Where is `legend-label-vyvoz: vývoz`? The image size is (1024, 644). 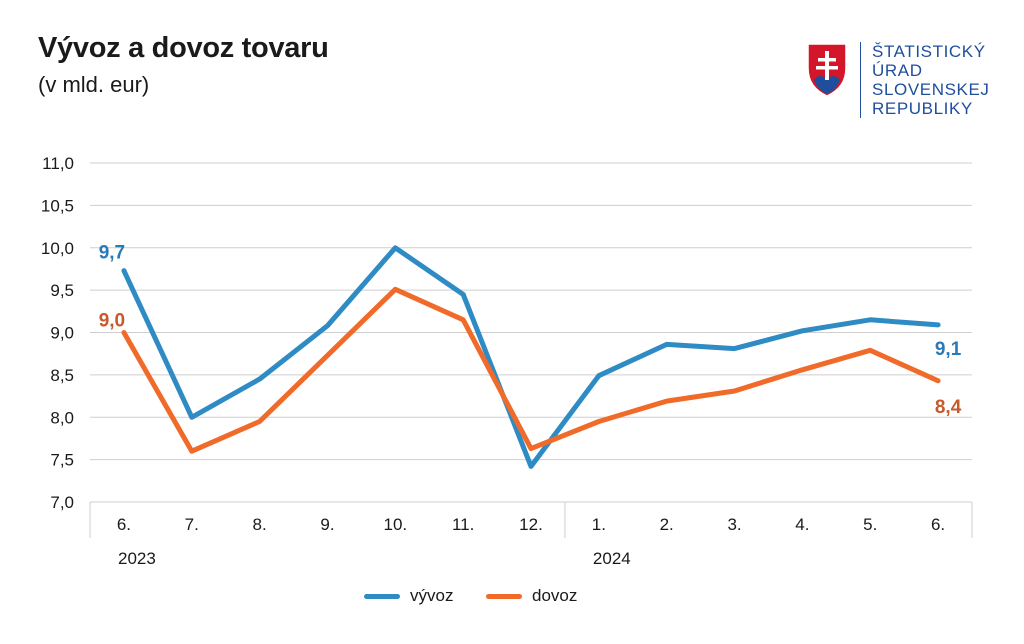 legend-label-vyvoz: vývoz is located at coordinates (432, 595).